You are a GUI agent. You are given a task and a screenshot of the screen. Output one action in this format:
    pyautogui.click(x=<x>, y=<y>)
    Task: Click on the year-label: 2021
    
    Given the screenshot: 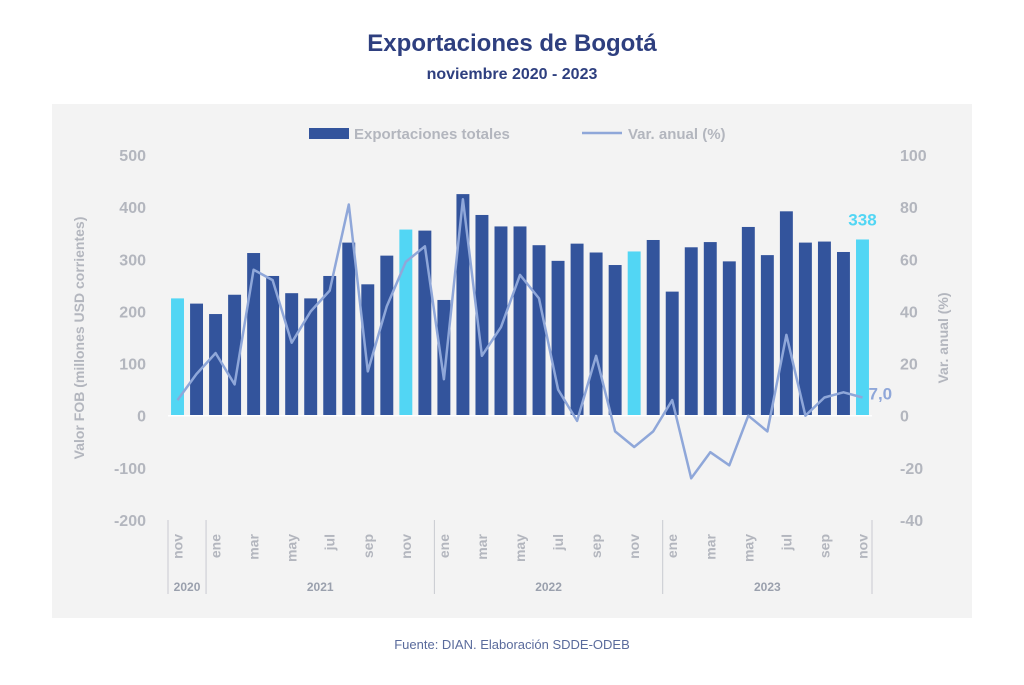 What is the action you would take?
    pyautogui.click(x=320, y=587)
    